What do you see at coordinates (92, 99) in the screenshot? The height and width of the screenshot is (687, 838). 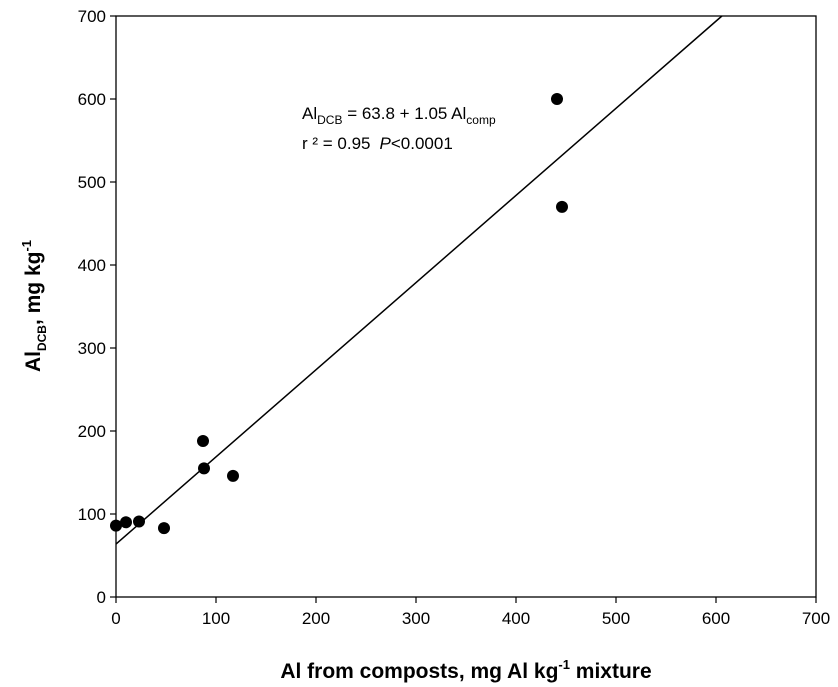 I see `y-tick-label: 600` at bounding box center [92, 99].